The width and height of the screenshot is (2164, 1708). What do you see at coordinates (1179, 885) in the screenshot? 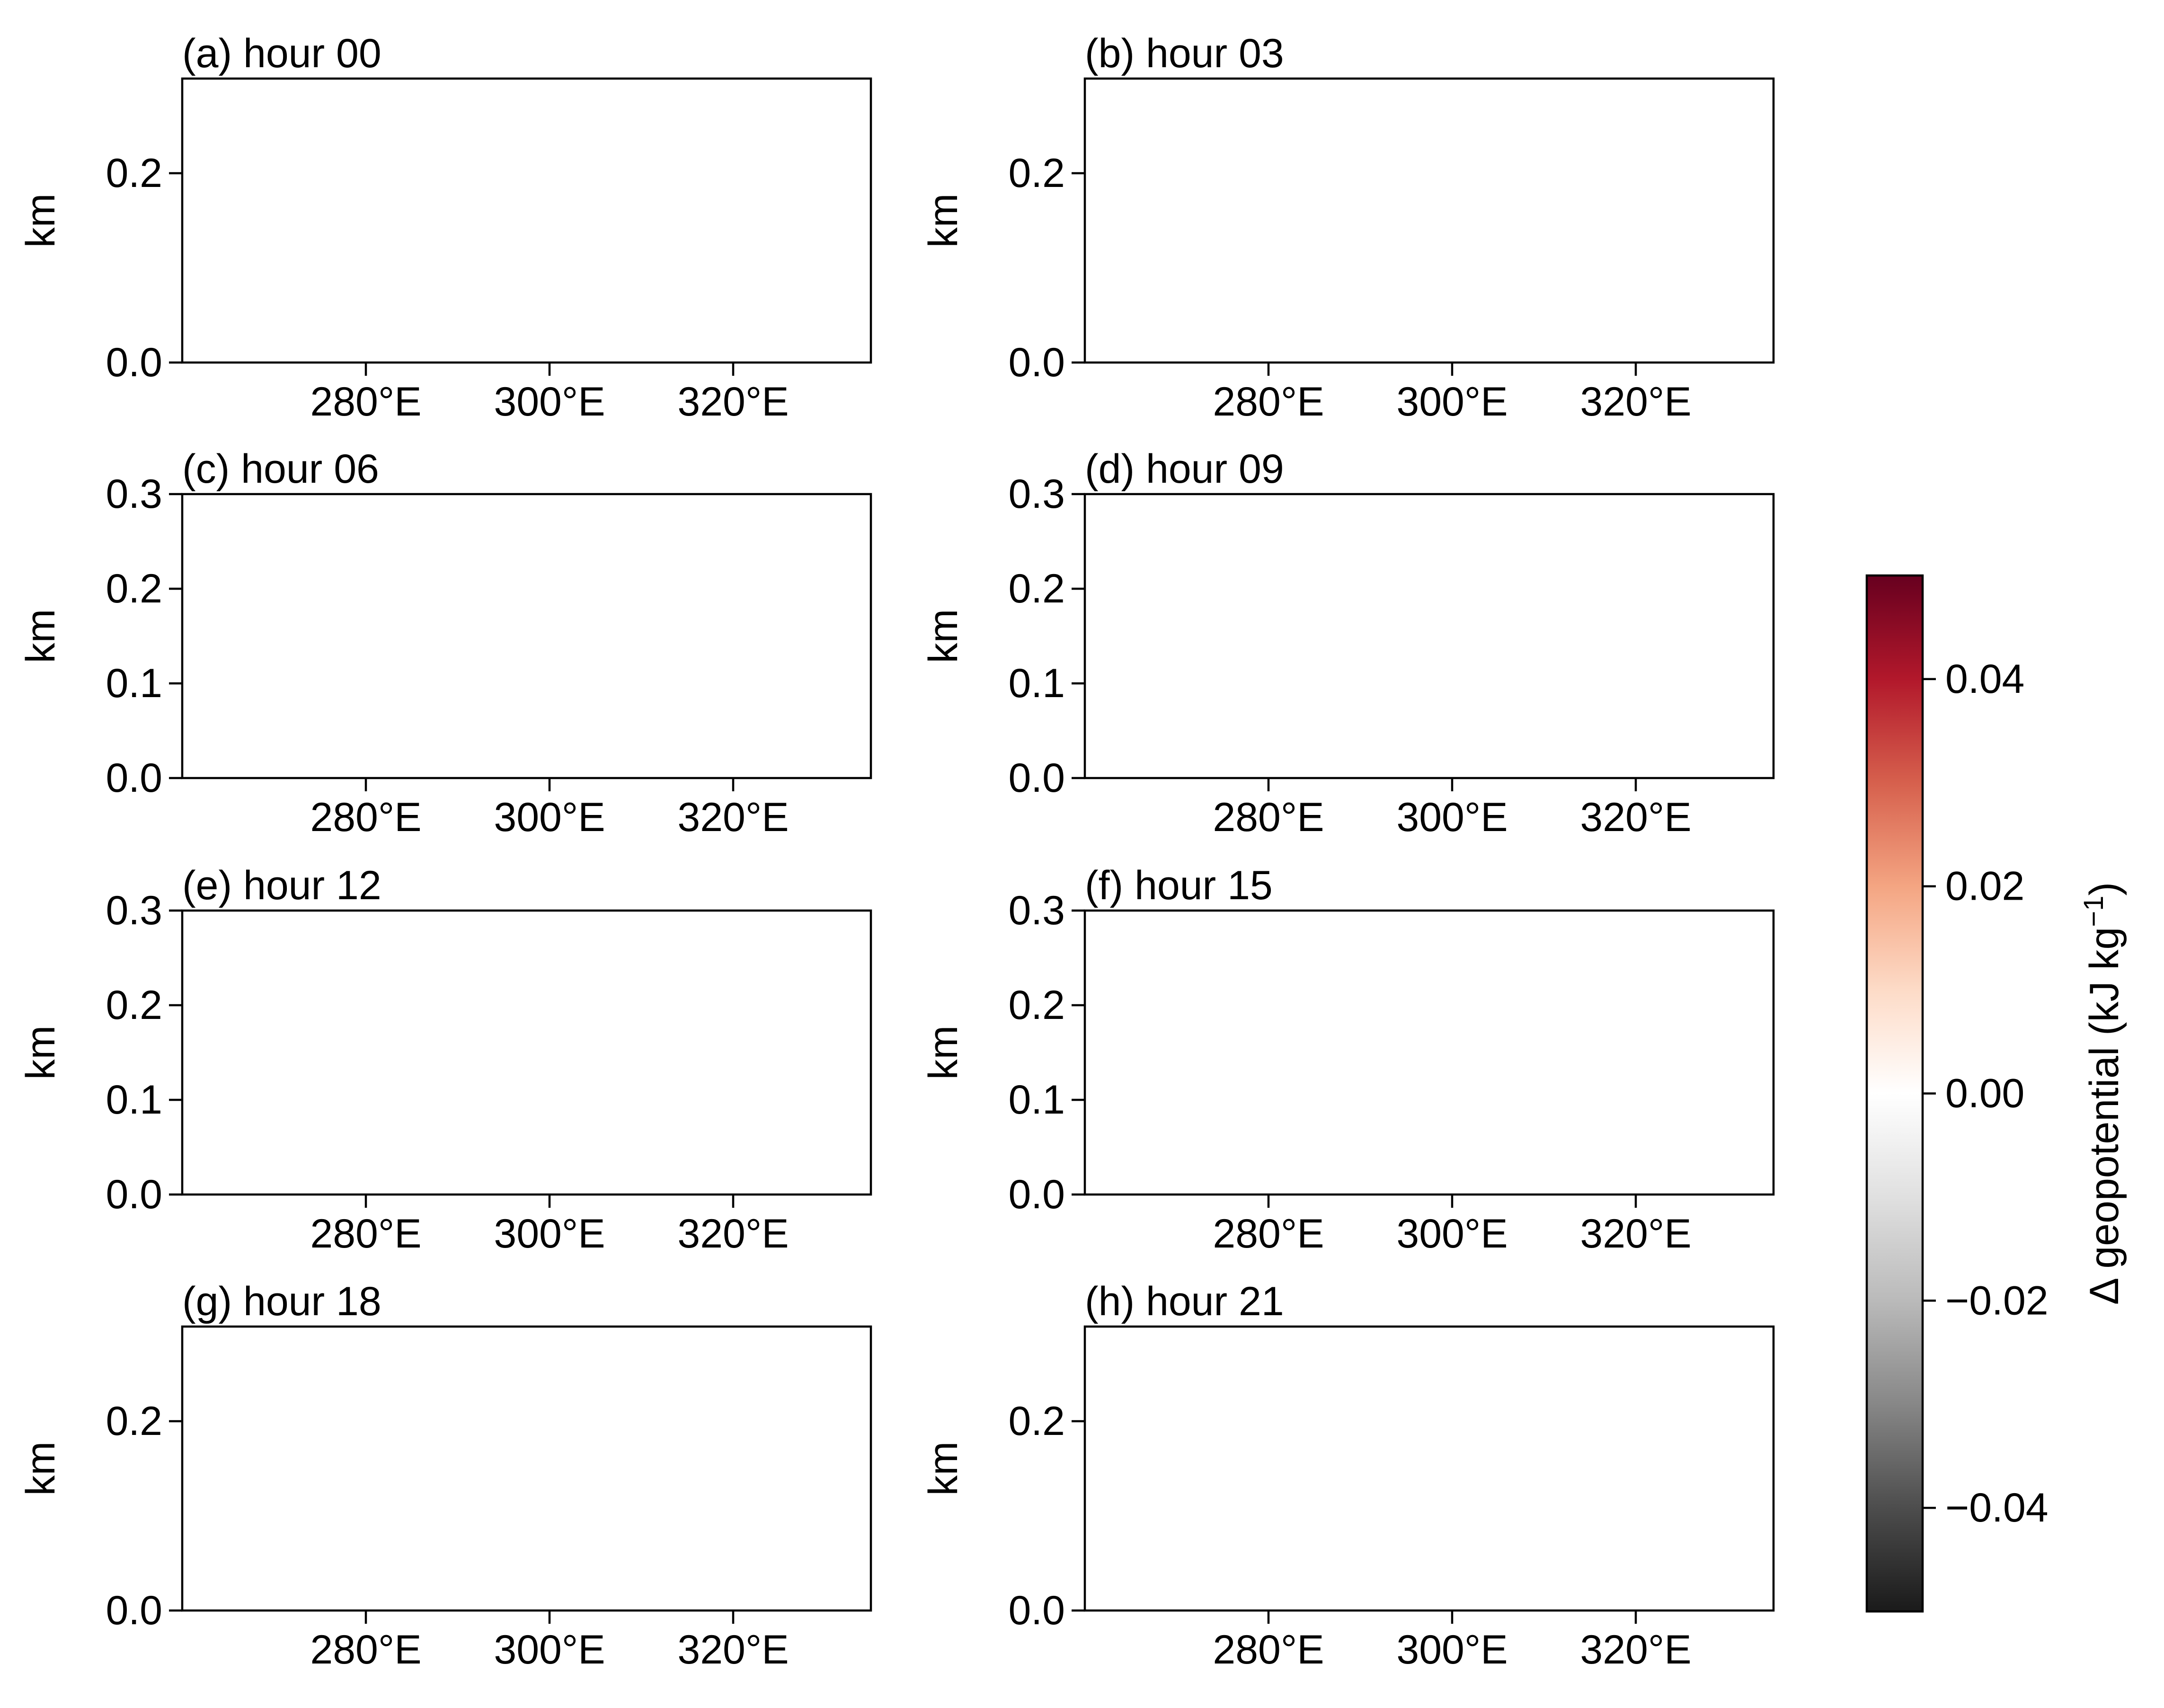
I see `panel-title: (f) hour 15` at bounding box center [1179, 885].